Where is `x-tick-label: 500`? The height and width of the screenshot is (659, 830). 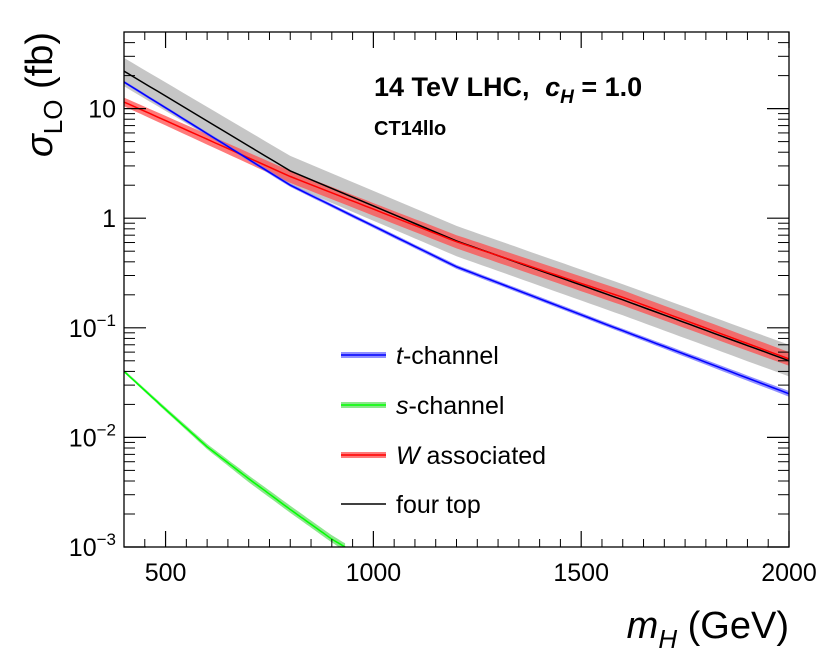
x-tick-label: 500 is located at coordinates (166, 573).